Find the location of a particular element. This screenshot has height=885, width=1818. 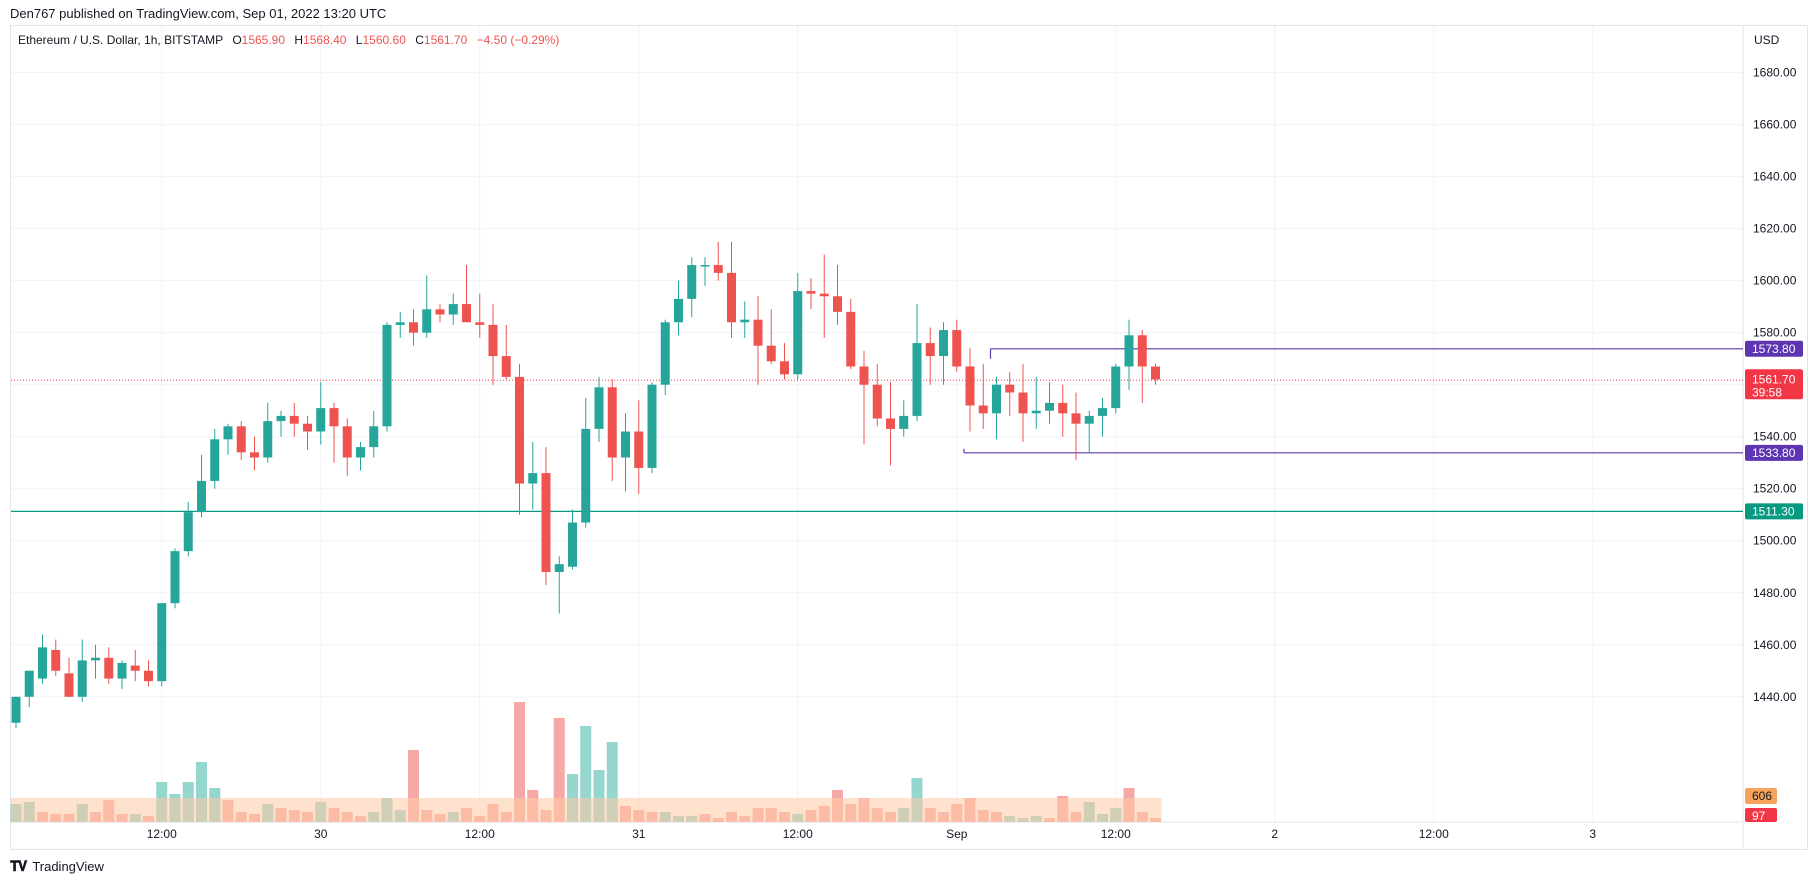

symbol-name: Ethereum / U.S. Dollar, 1h, BITSTAMP is located at coordinates (120, 40).